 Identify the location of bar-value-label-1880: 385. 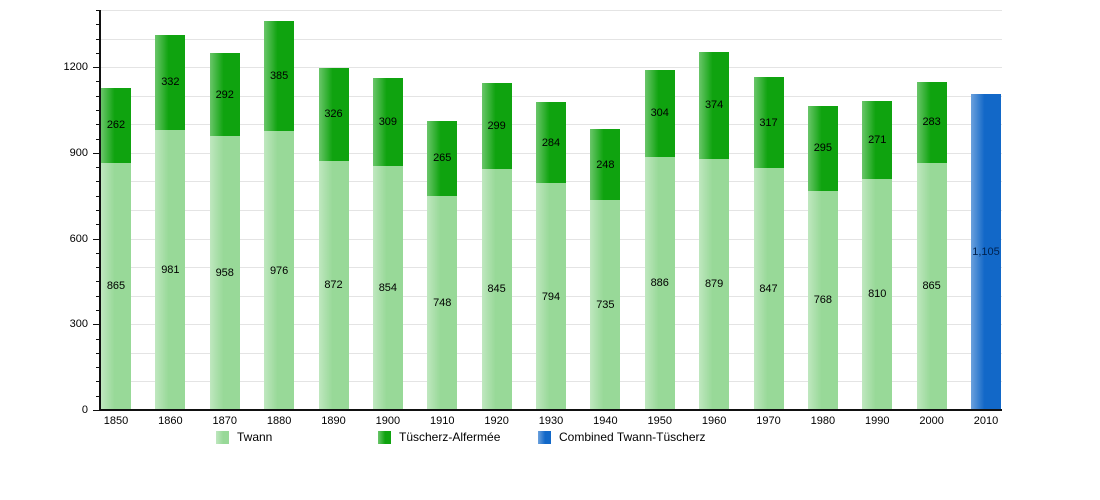
(279, 76).